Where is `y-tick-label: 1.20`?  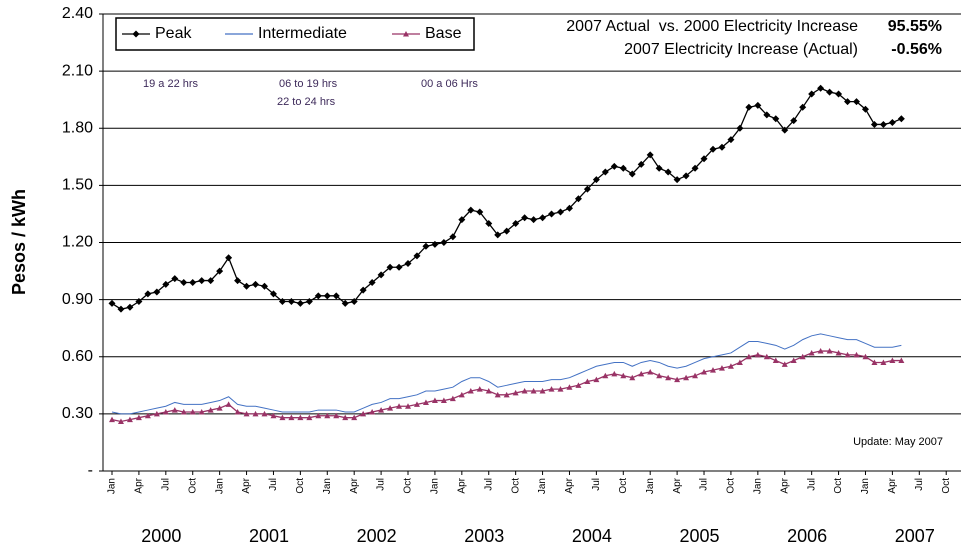
y-tick-label: 1.20 is located at coordinates (77, 242).